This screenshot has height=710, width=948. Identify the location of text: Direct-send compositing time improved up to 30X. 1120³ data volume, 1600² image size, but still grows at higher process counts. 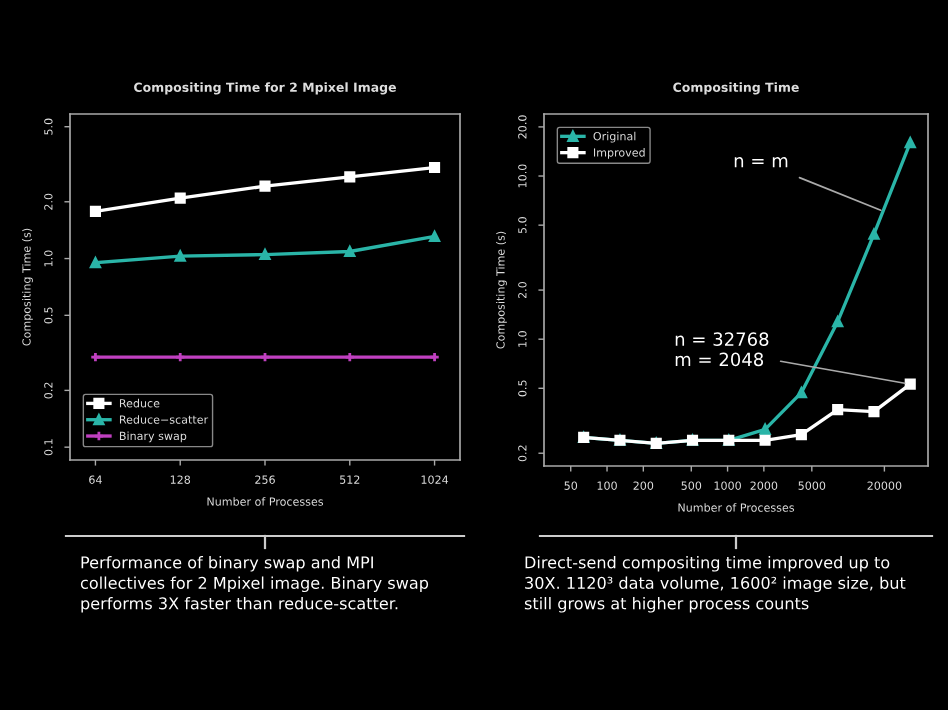
(715, 584).